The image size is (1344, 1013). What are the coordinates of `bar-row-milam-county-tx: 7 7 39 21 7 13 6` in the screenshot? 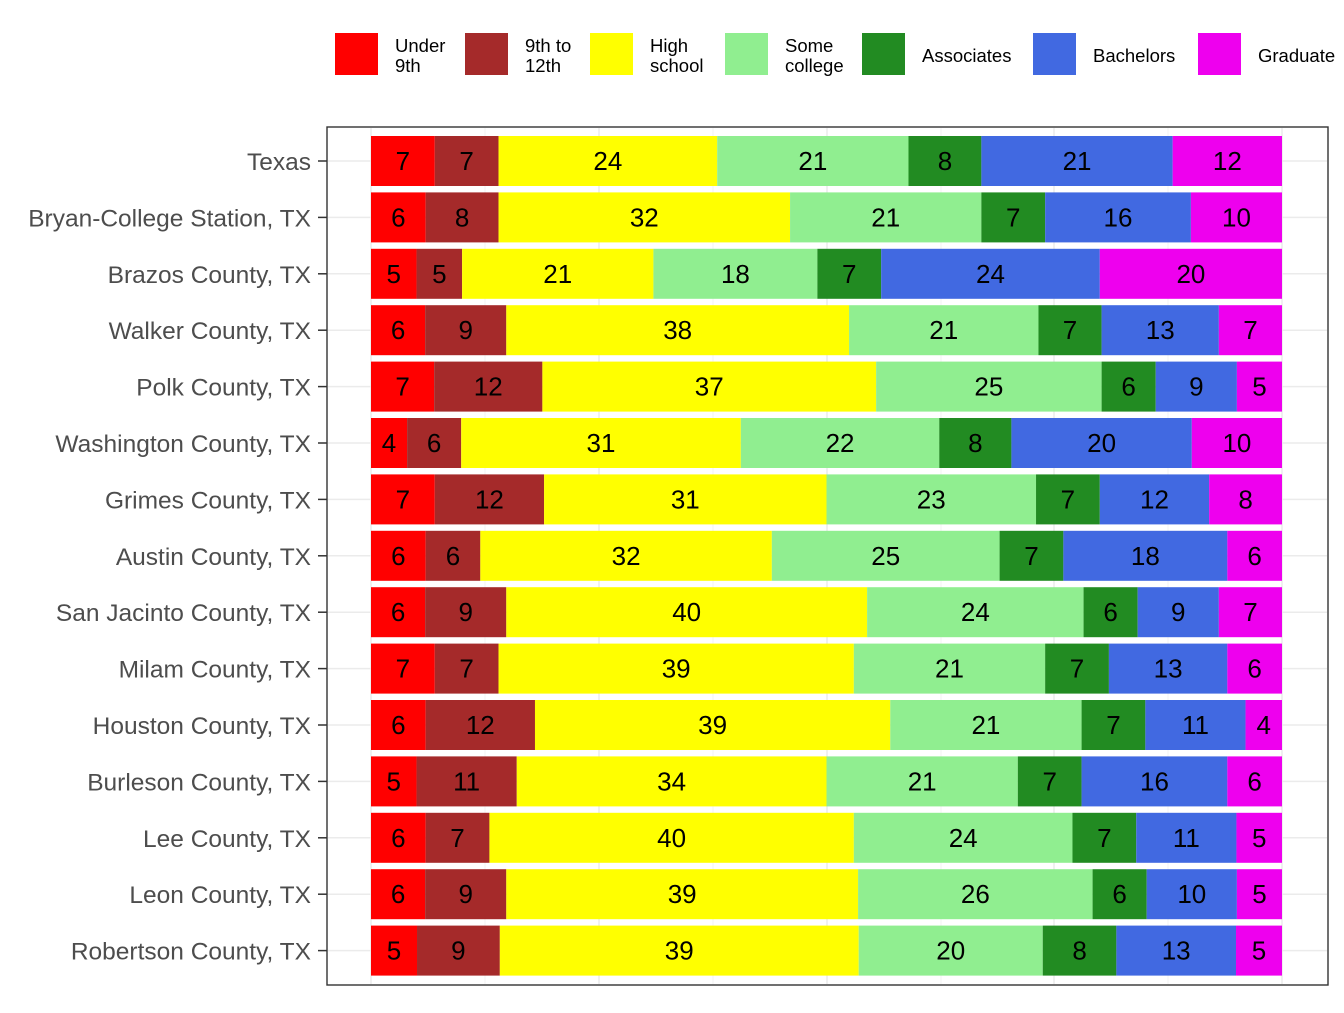 It's located at (826, 668).